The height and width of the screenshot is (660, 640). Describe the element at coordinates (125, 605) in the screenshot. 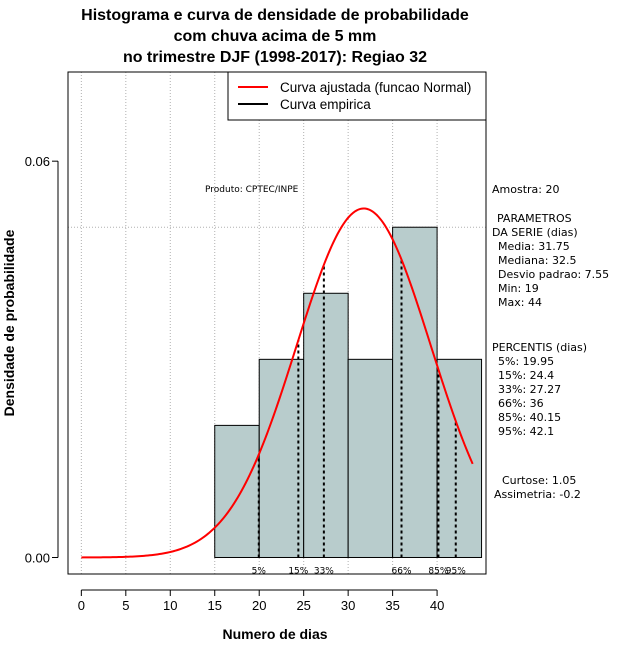

I see `x-tick-label: 5` at that location.